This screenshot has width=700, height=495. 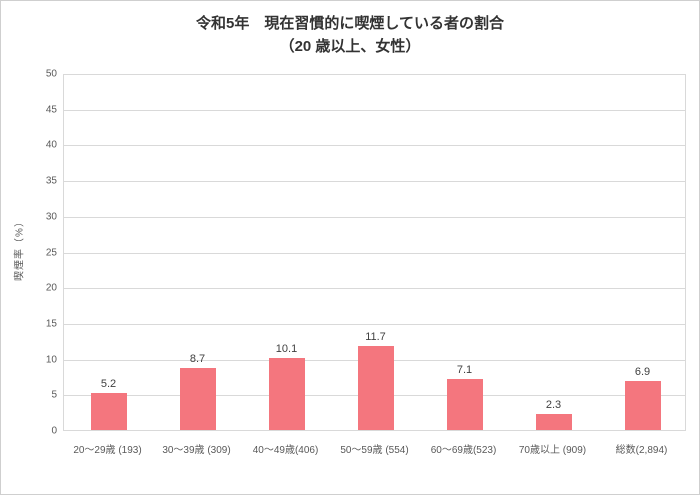 What do you see at coordinates (553, 404) in the screenshot?
I see `bar-value-label: 2.3` at bounding box center [553, 404].